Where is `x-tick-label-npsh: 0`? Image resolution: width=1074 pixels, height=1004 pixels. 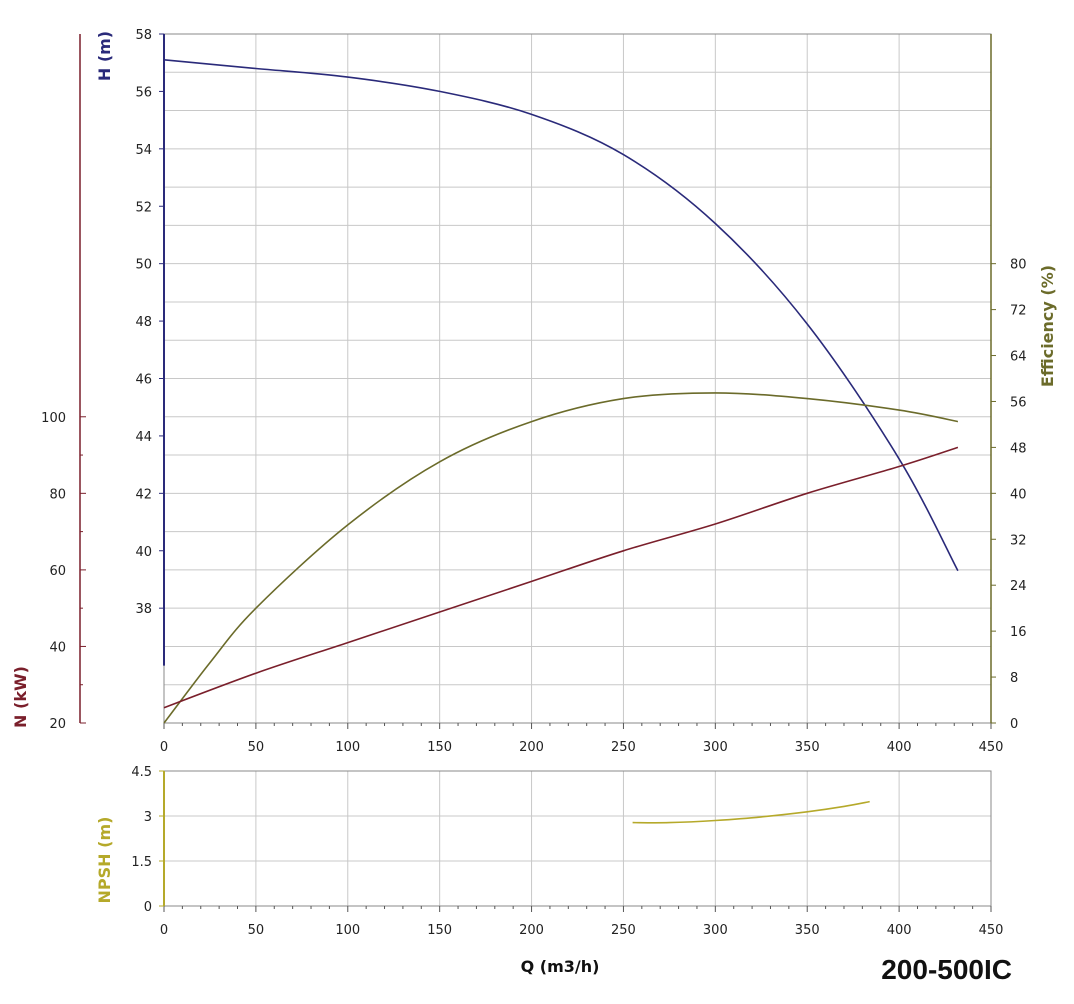 x-tick-label-npsh: 0 is located at coordinates (164, 930).